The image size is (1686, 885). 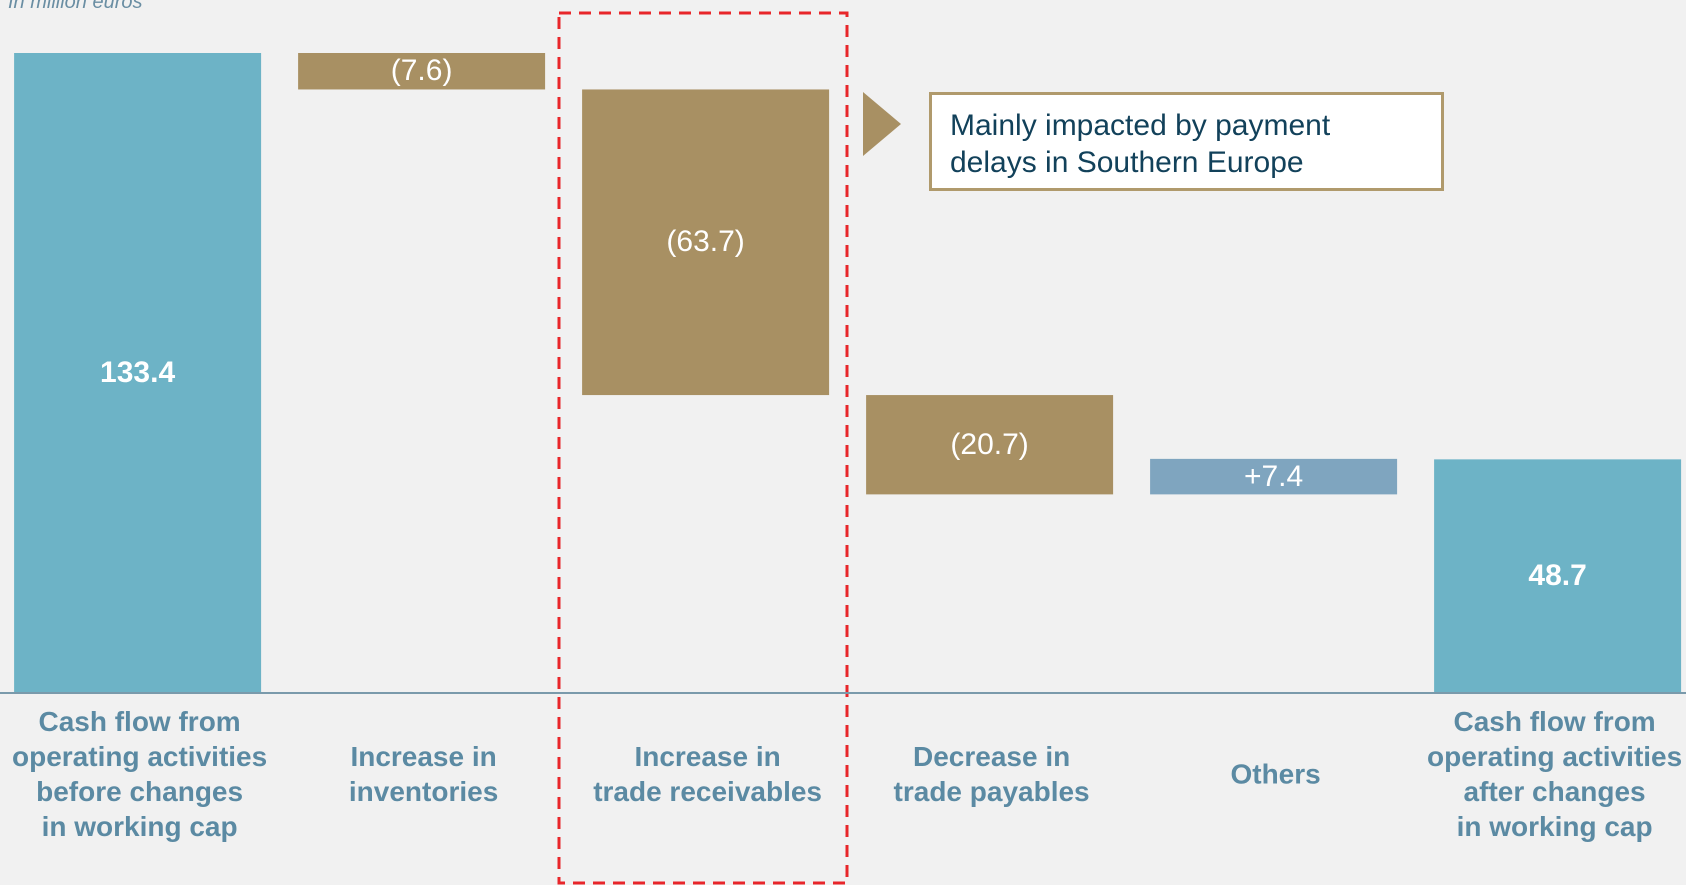 I want to click on value-label: 48.7, so click(x=1557, y=576).